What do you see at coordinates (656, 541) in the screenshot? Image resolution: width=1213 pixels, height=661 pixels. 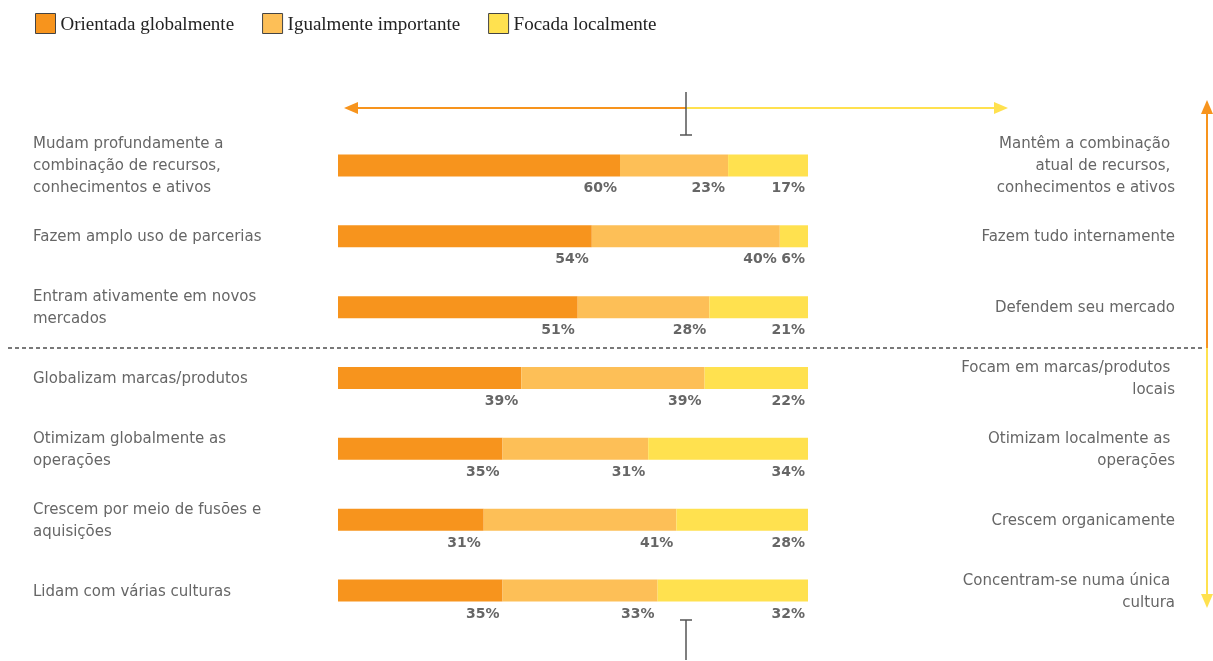 I see `data-label: 41%` at bounding box center [656, 541].